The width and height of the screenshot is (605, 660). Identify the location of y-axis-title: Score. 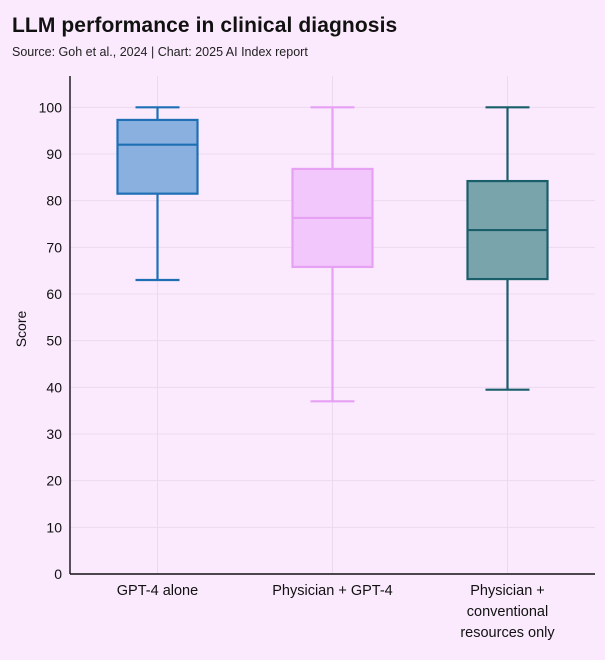
(21, 329).